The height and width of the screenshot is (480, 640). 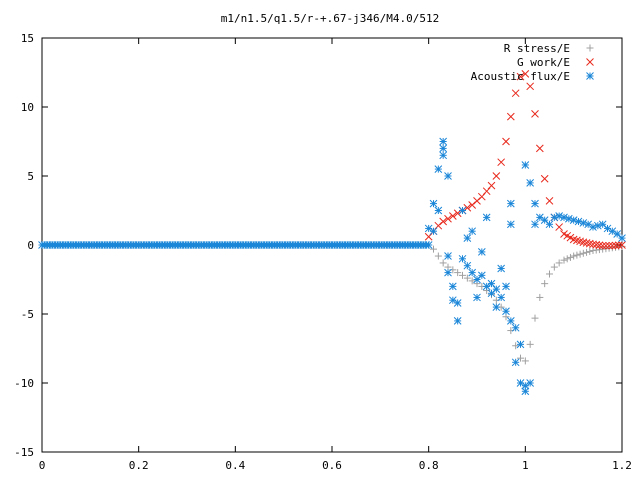 What do you see at coordinates (30, 245) in the screenshot?
I see `y-tick-label: 0` at bounding box center [30, 245].